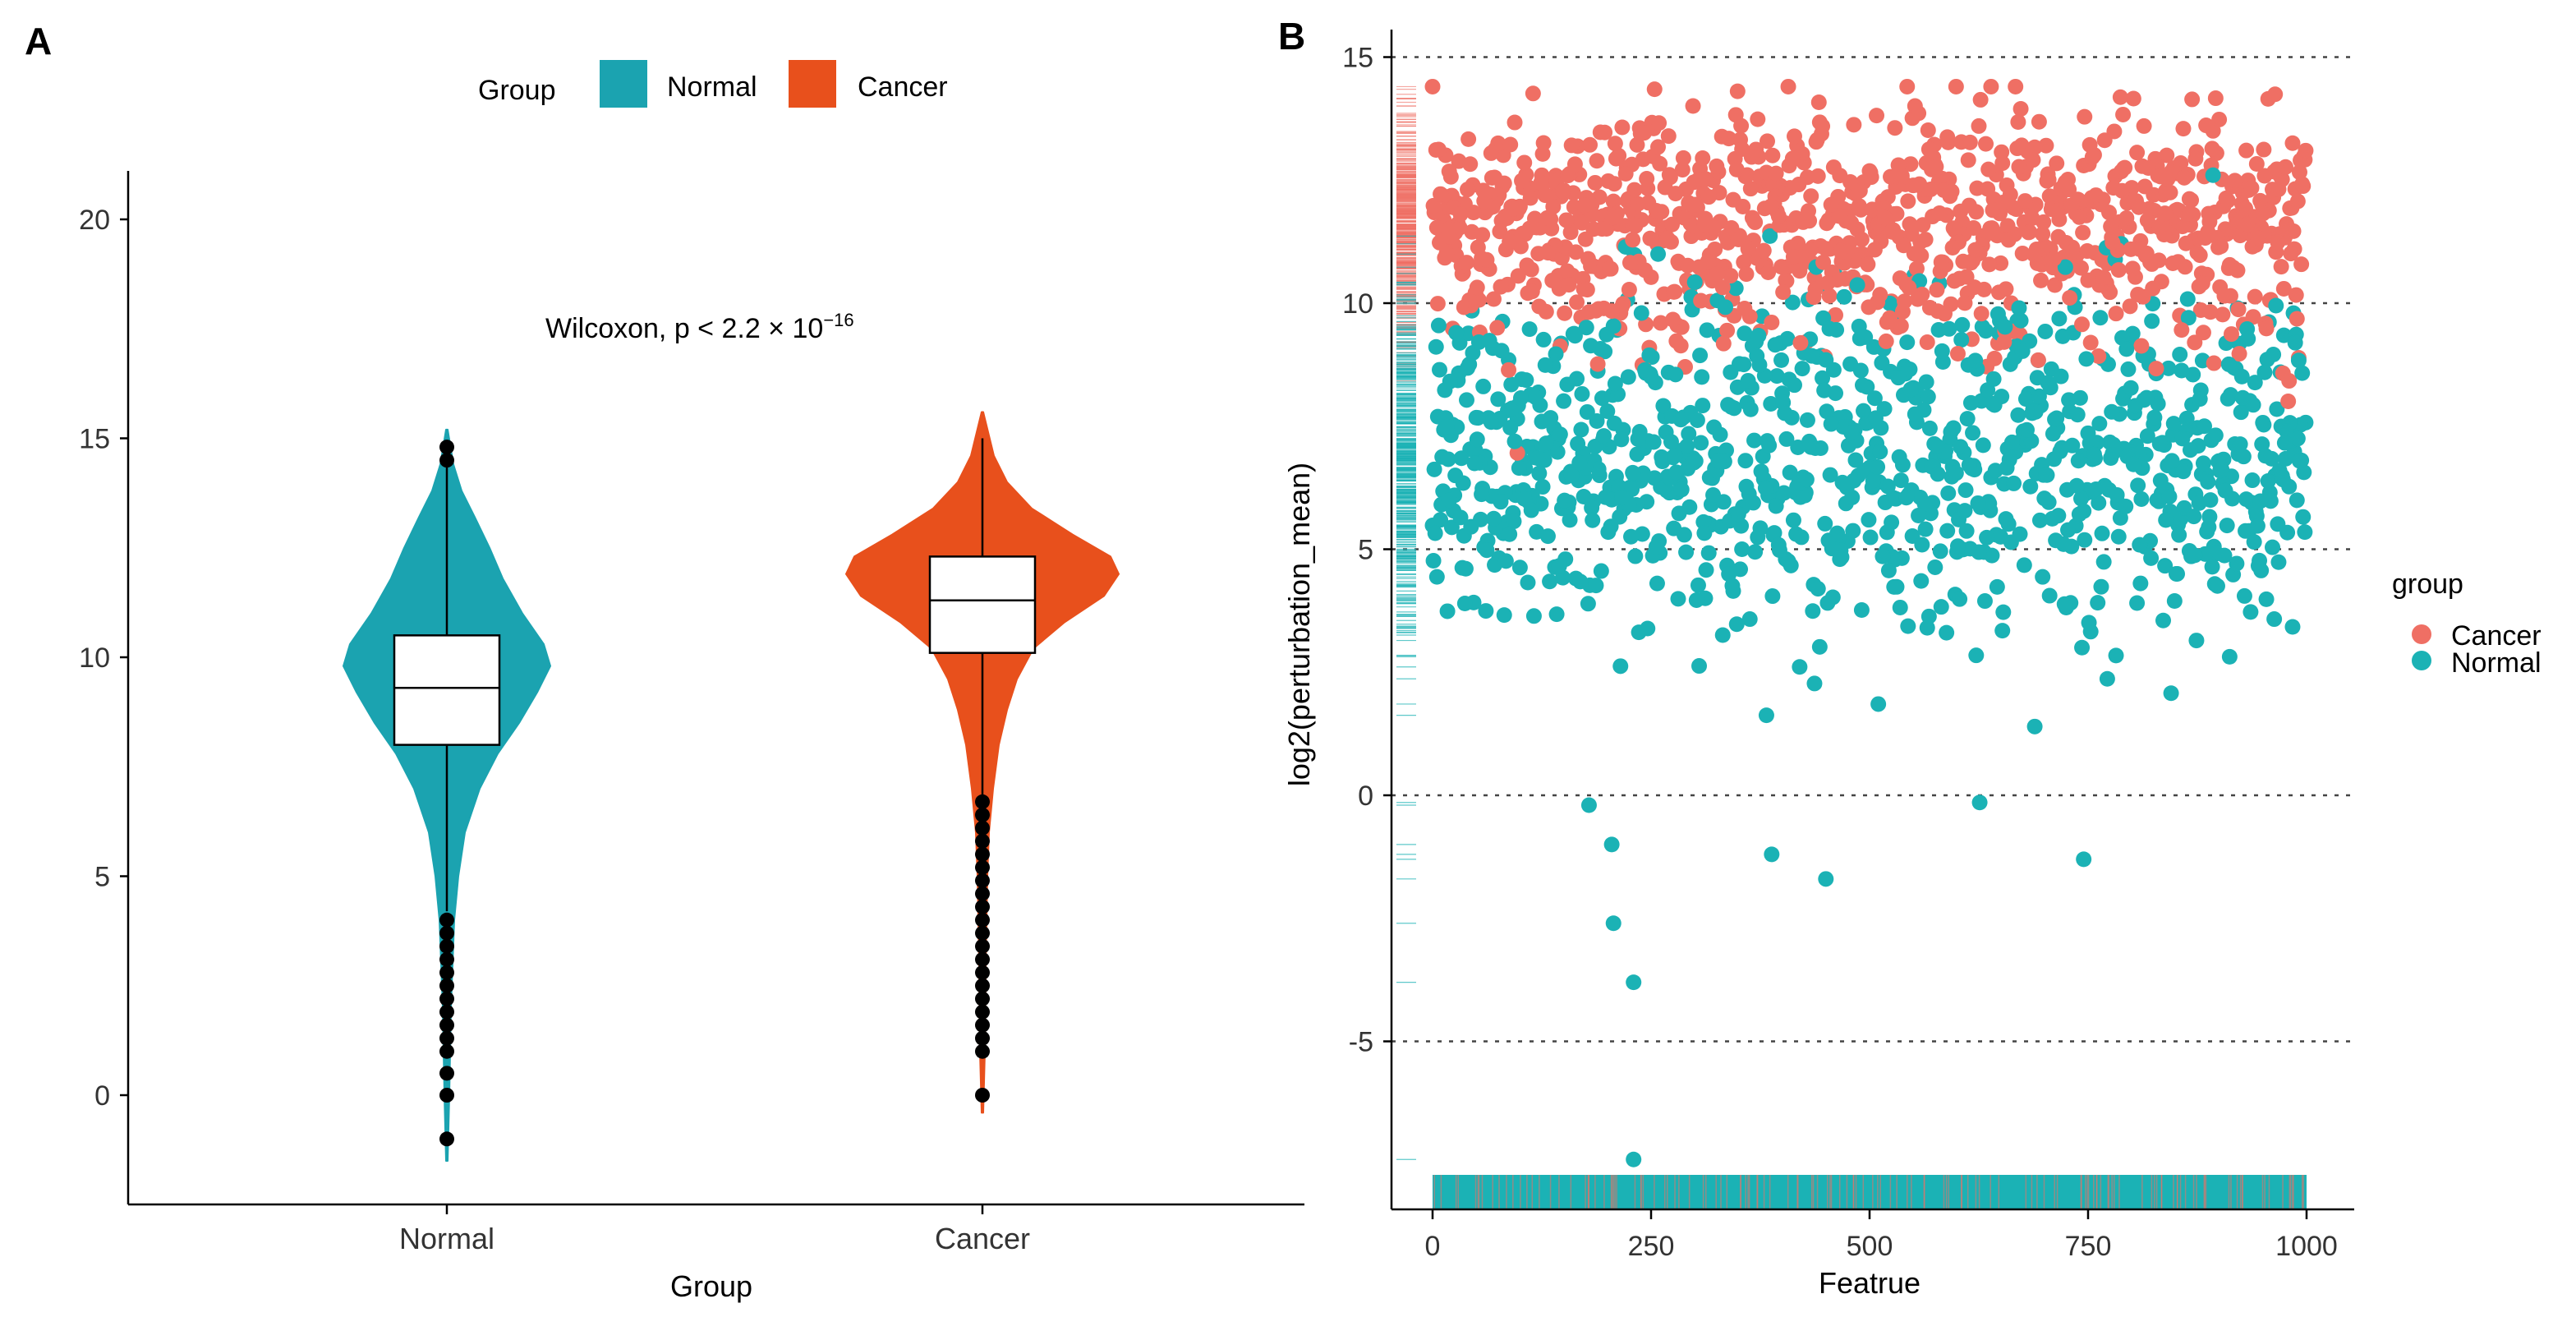 The image size is (2576, 1317). I want to click on y-tick-label: 15, so click(1357, 58).